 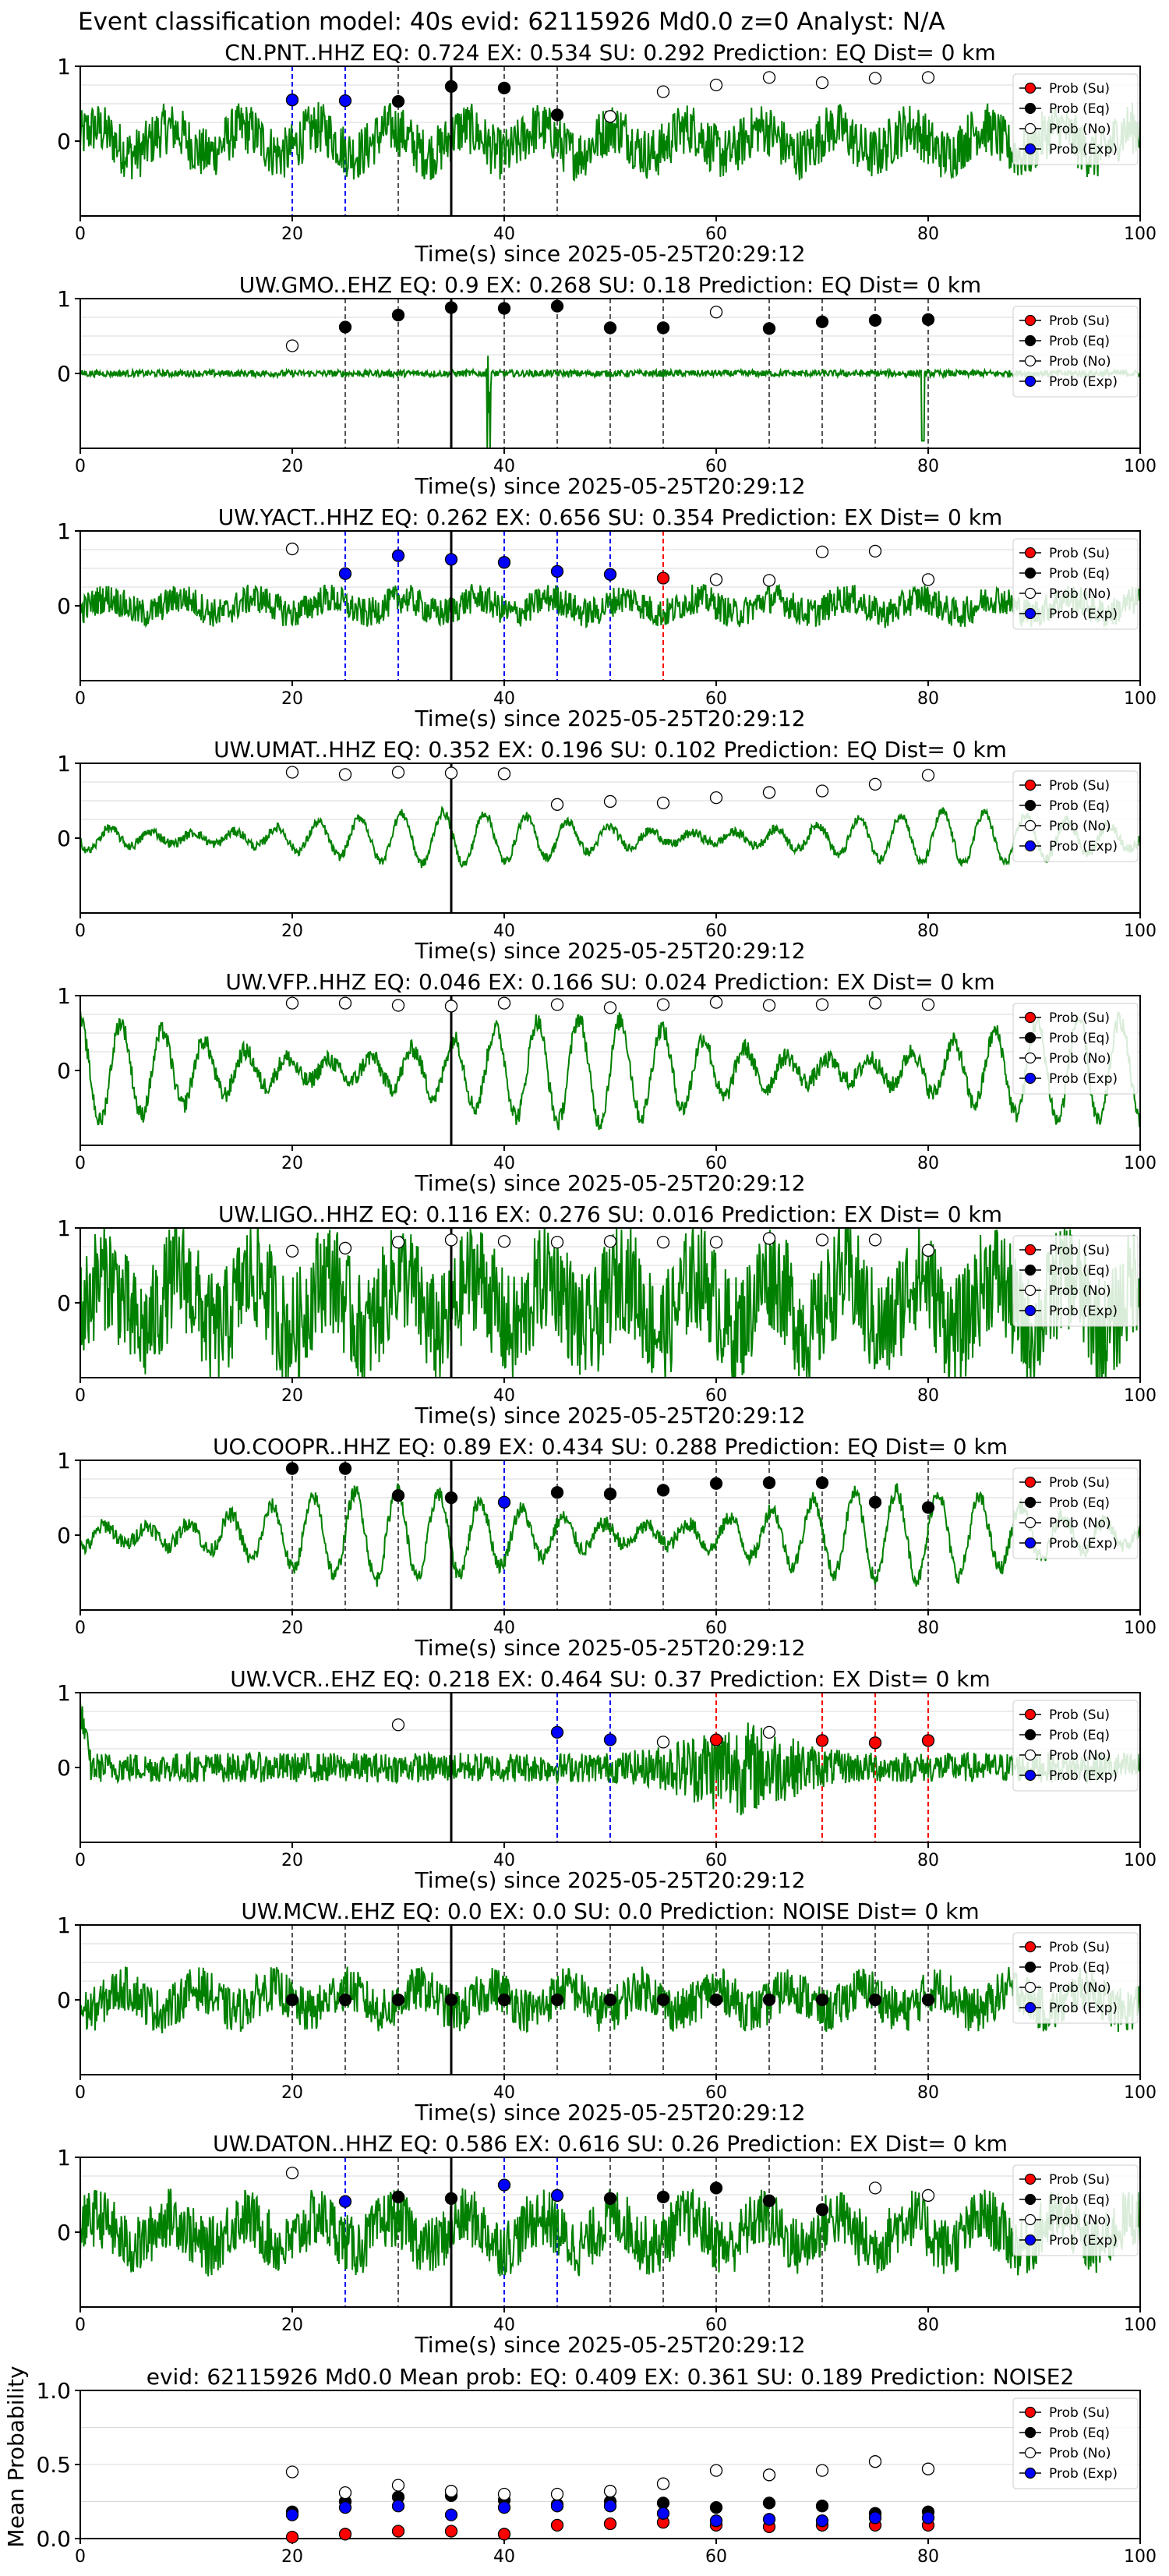 I want to click on legend-marker-no, so click(x=1030, y=593).